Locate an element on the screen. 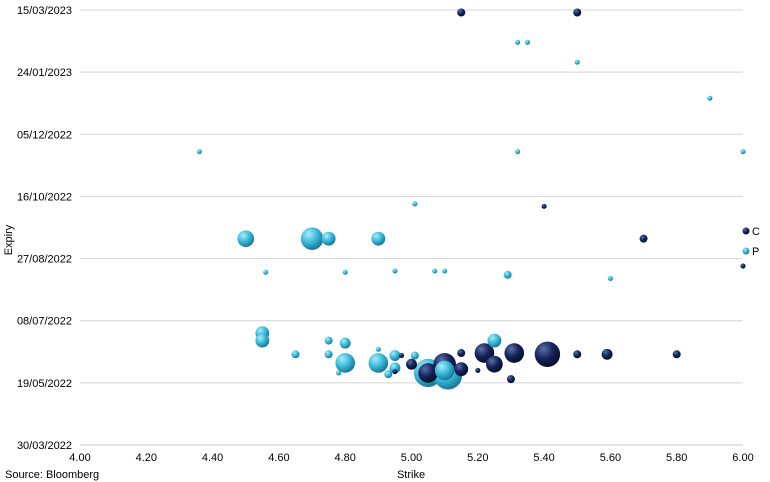  y-tick-label: 05/12/2022 is located at coordinates (44, 135).